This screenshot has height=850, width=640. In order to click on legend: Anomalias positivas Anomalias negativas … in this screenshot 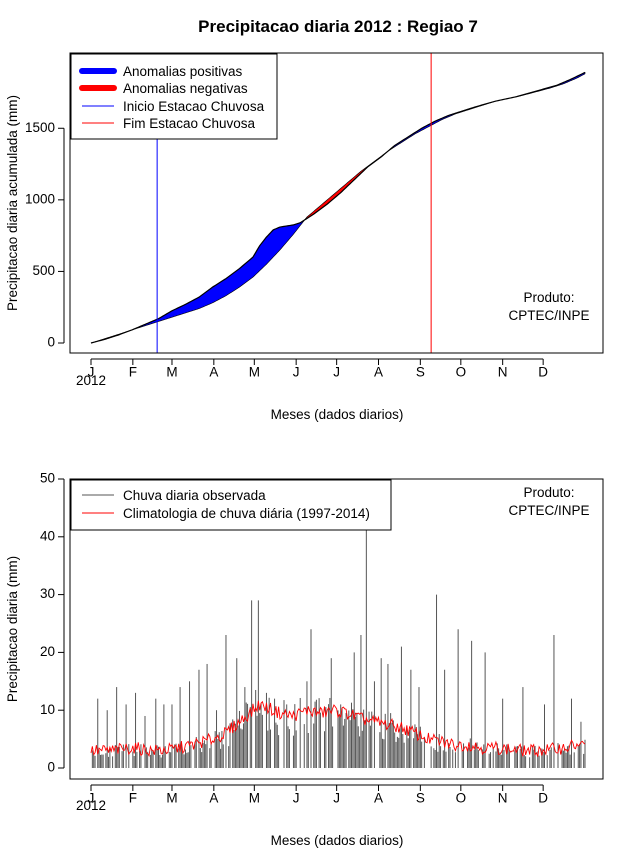, I will do `click(174, 96)`.